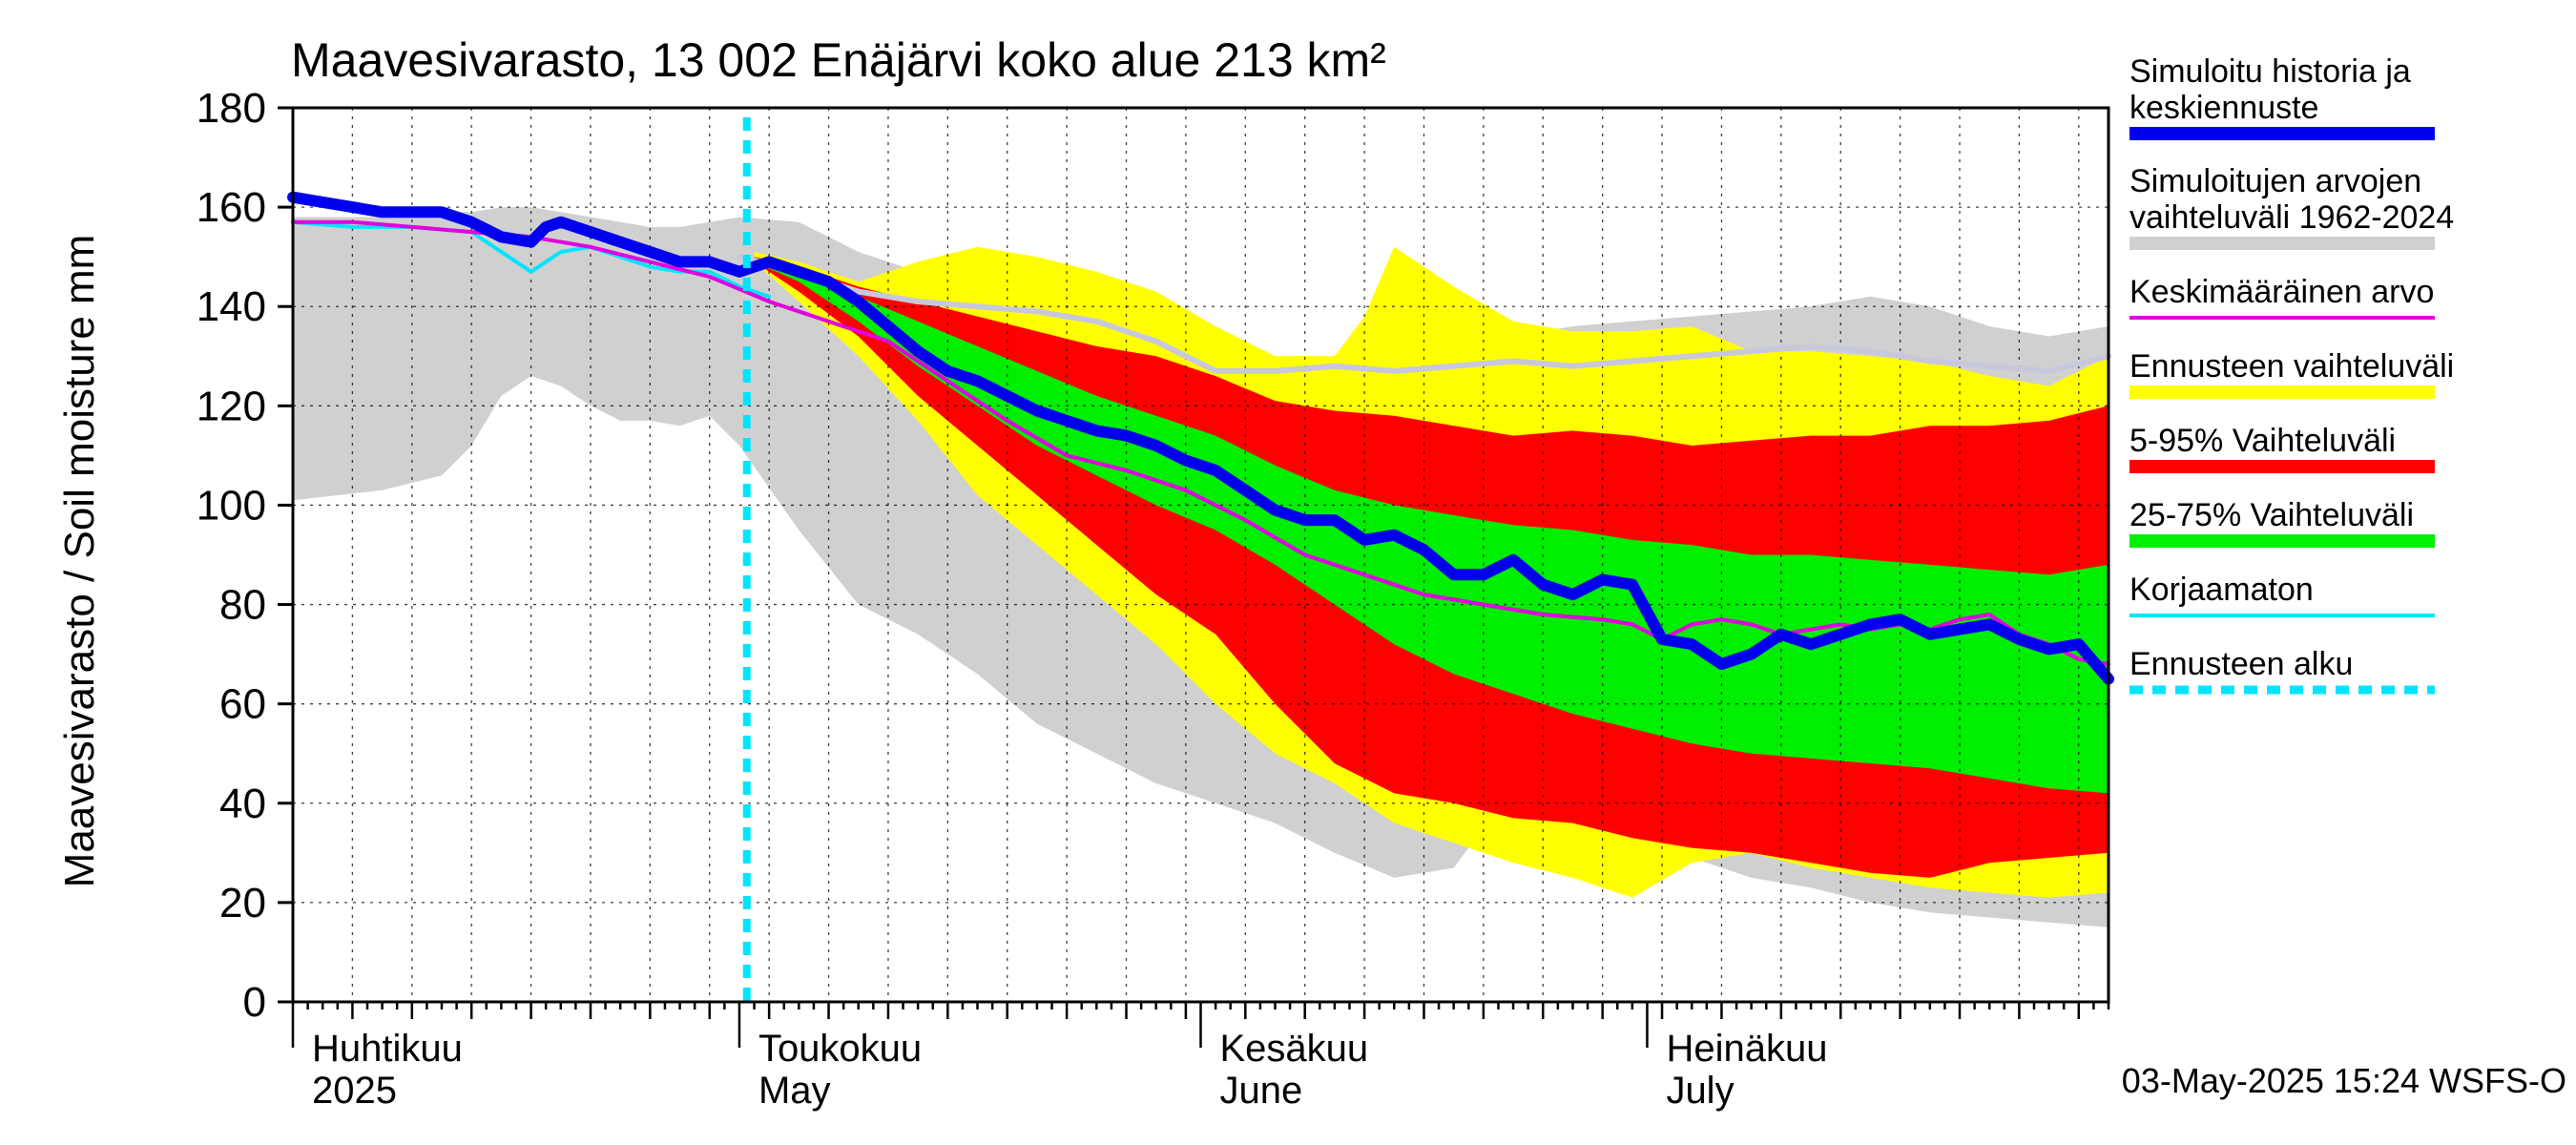 Image resolution: width=2576 pixels, height=1145 pixels. What do you see at coordinates (2291, 366) in the screenshot?
I see `legend-label-ennusteen-vaihteluv-li: Ennusteen vaihteluväli` at bounding box center [2291, 366].